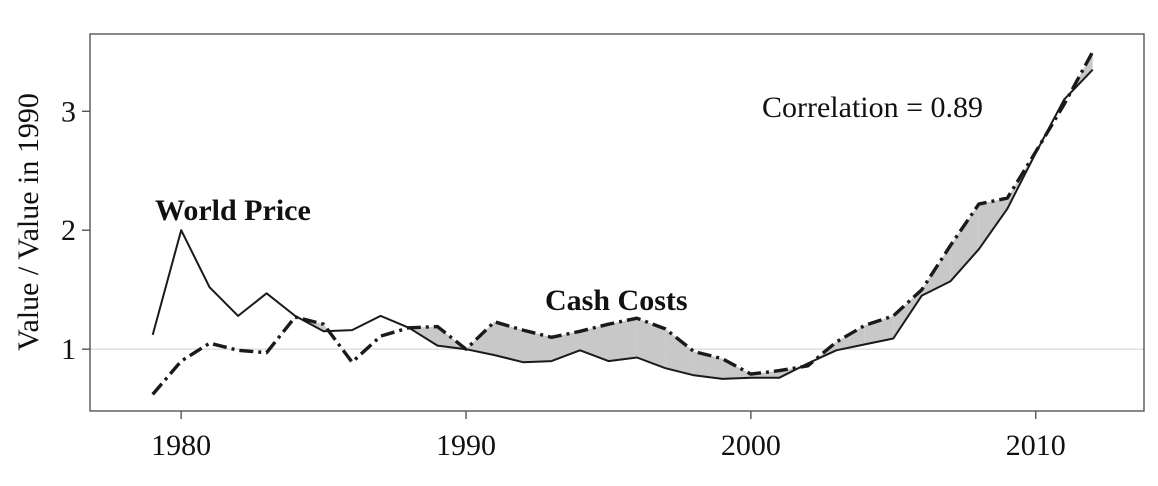  What do you see at coordinates (1036, 445) in the screenshot?
I see `x-tick-label: 2010` at bounding box center [1036, 445].